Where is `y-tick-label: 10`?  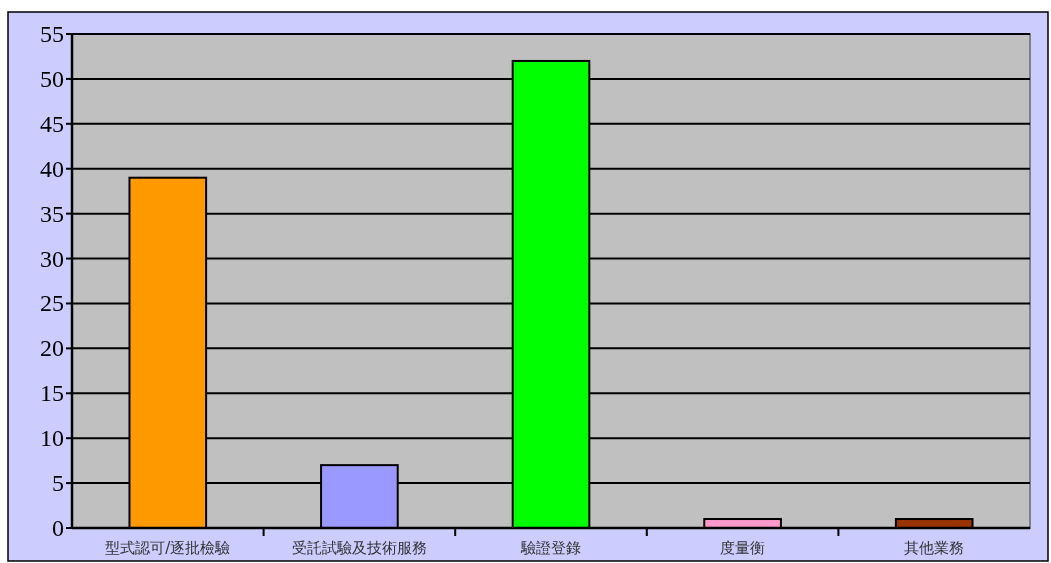
y-tick-label: 10 is located at coordinates (52, 438).